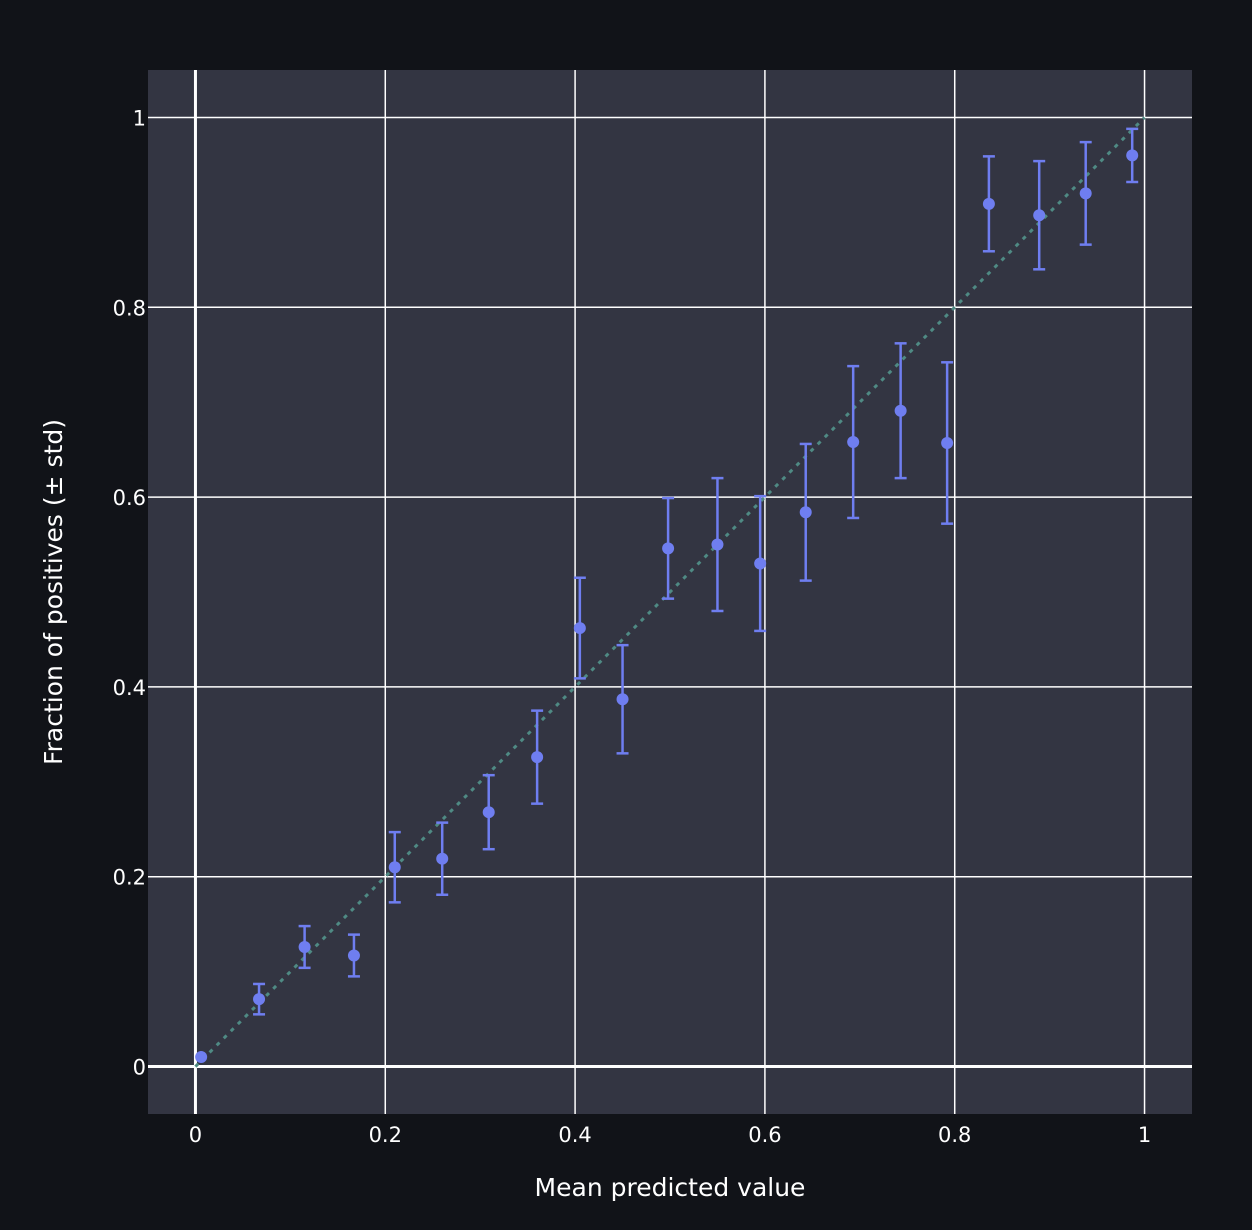 The height and width of the screenshot is (1230, 1252). What do you see at coordinates (670, 1187) in the screenshot?
I see `x-axis-title: Mean predicted value` at bounding box center [670, 1187].